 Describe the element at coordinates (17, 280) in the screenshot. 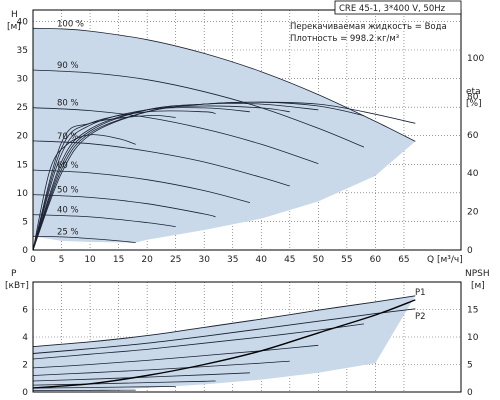

I see `power-axis-label: P [кВт]` at that location.